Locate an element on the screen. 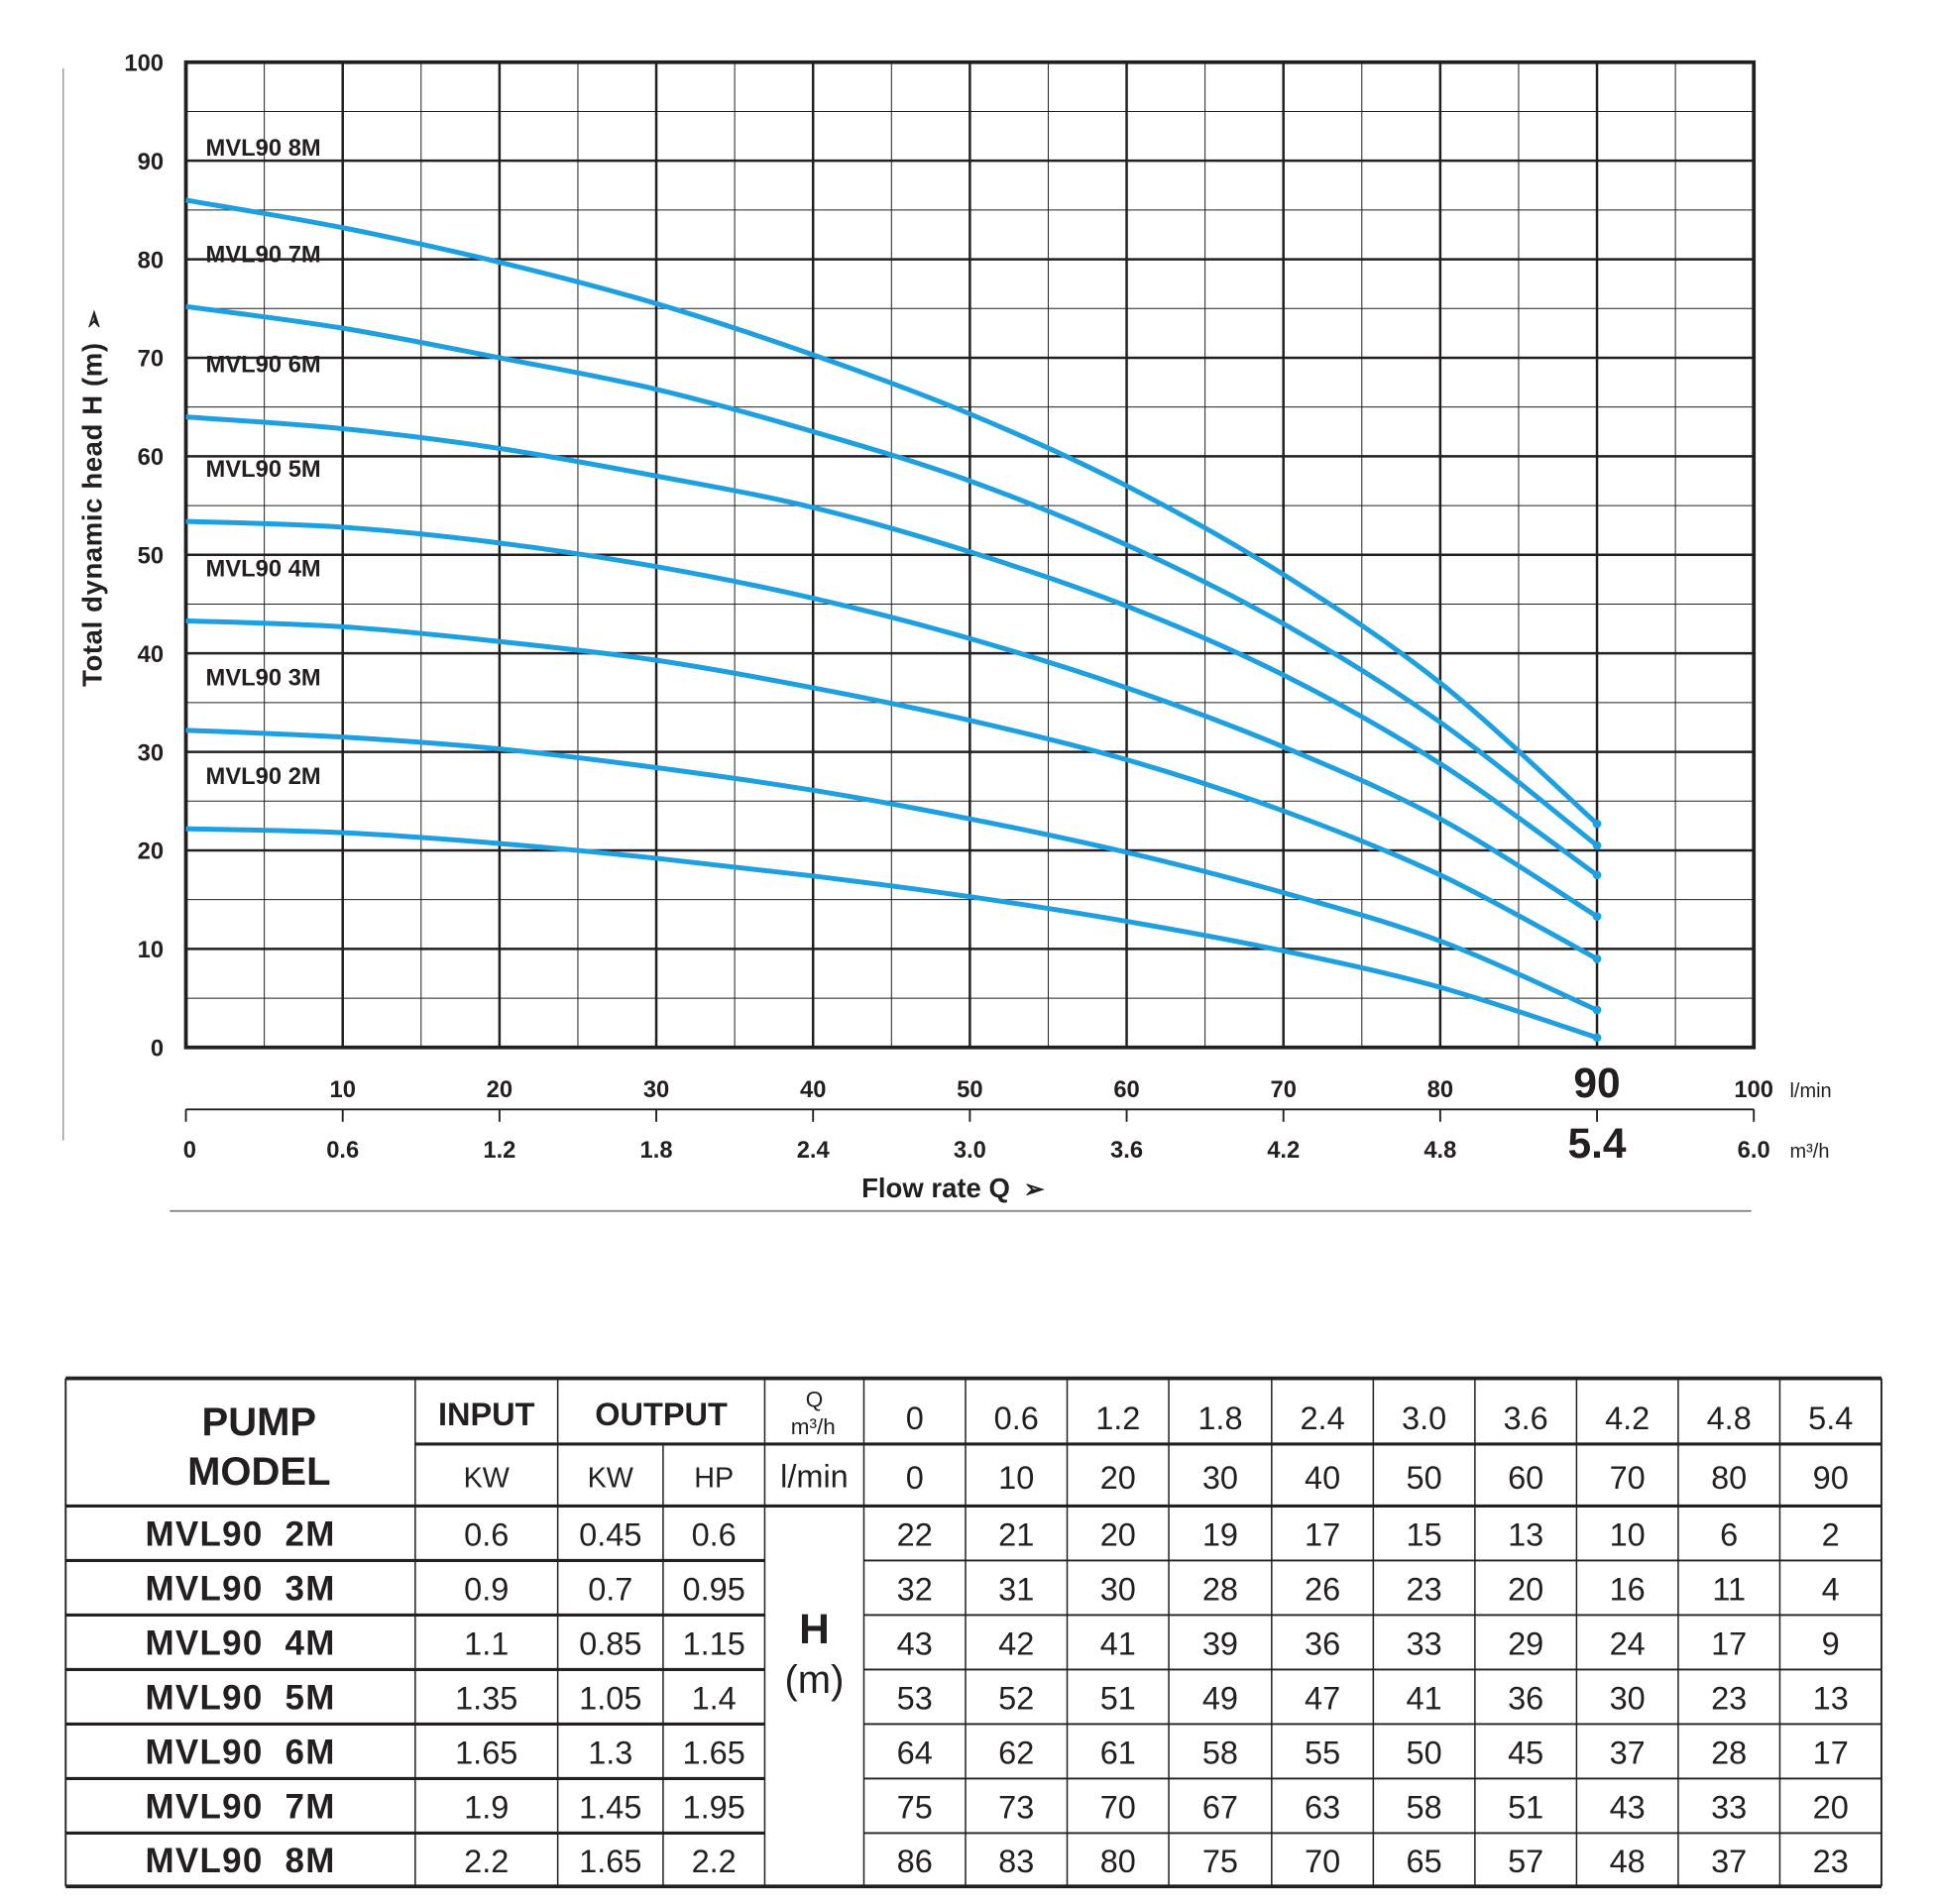  x-tick-lmin: 50 is located at coordinates (970, 1089).